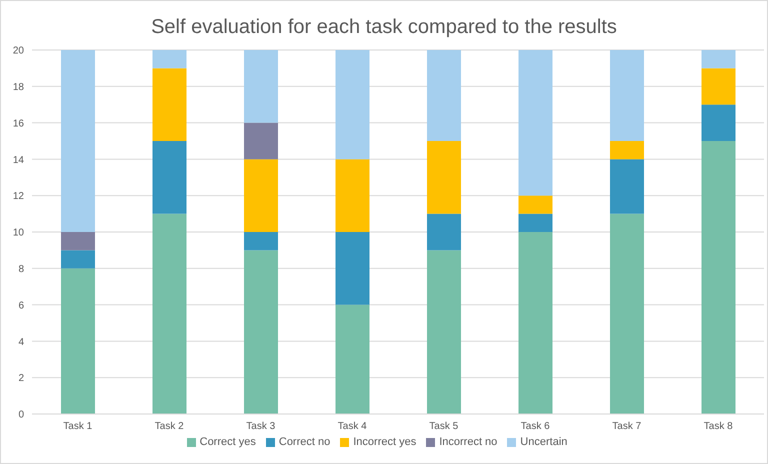  What do you see at coordinates (444, 426) in the screenshot?
I see `x-tick-label: Task 5` at bounding box center [444, 426].